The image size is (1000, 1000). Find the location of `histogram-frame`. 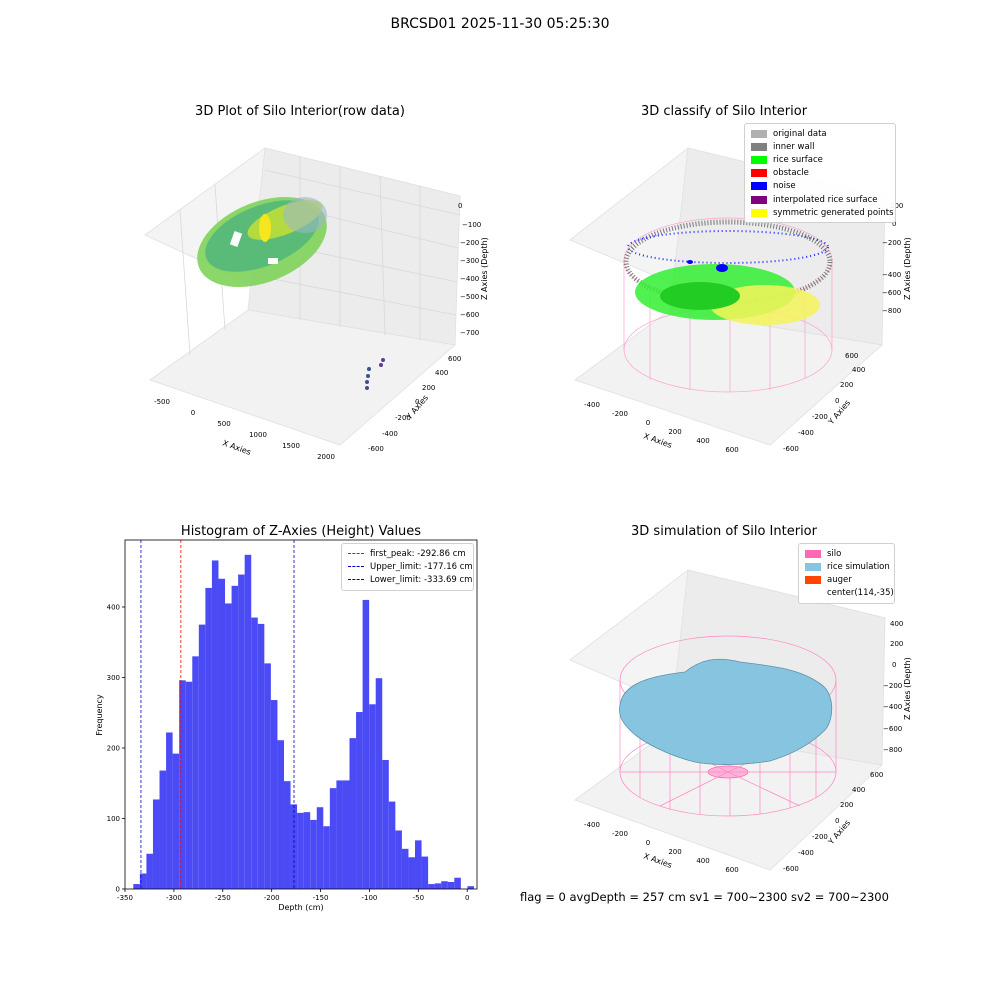

histogram-frame is located at coordinates (301, 714).